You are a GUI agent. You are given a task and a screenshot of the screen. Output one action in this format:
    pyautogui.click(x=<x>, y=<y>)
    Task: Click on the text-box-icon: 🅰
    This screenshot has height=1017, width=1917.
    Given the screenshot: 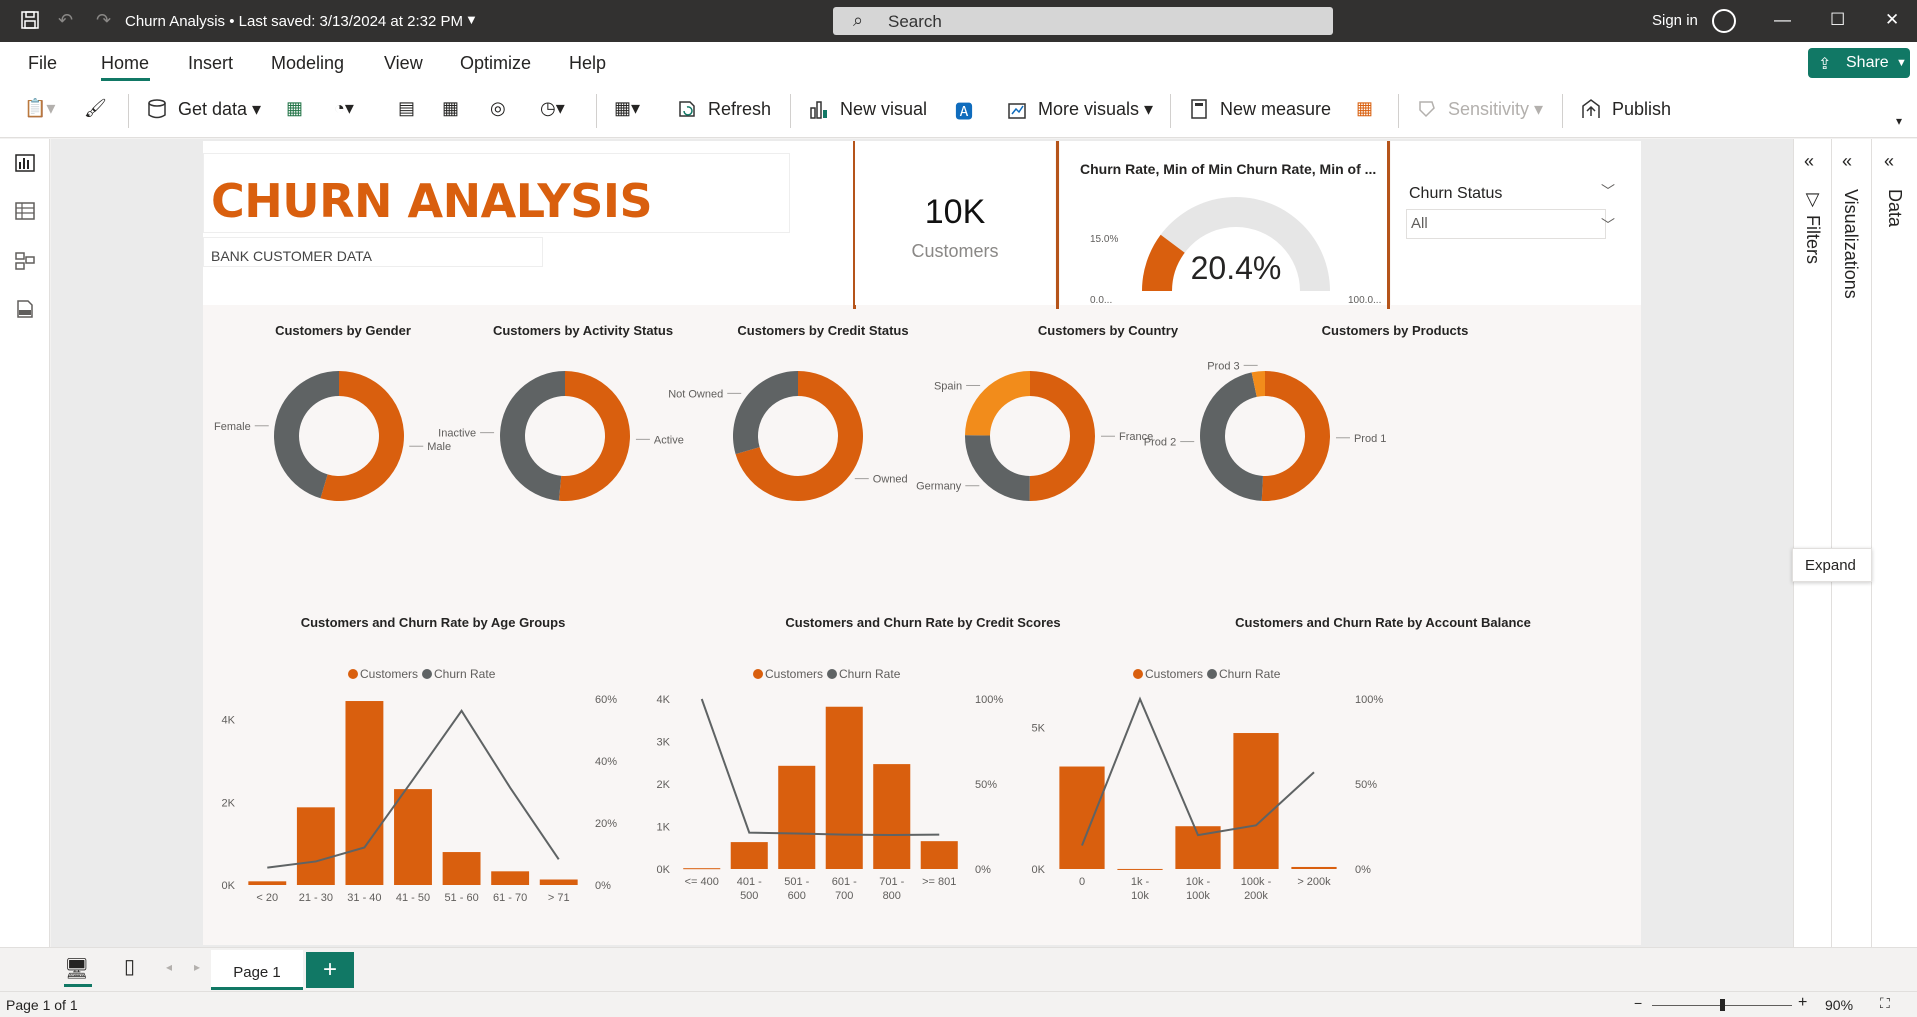 What is the action you would take?
    pyautogui.click(x=964, y=112)
    